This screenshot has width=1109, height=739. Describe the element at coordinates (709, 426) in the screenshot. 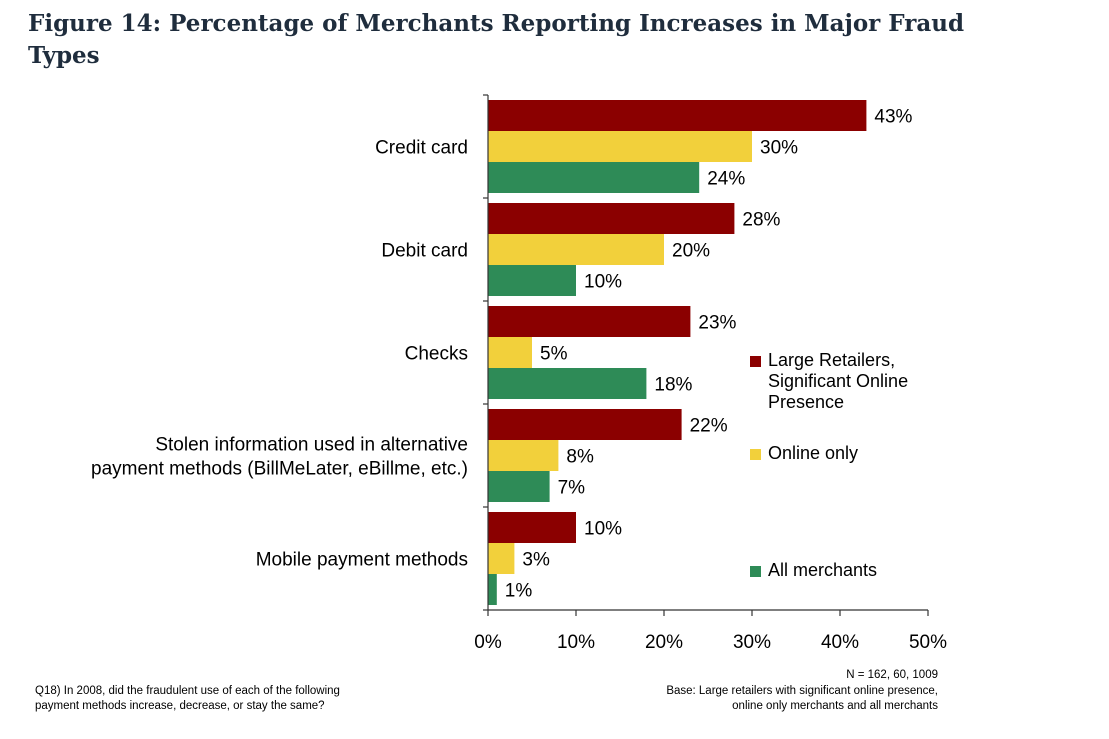

I see `data-label: 22%` at that location.